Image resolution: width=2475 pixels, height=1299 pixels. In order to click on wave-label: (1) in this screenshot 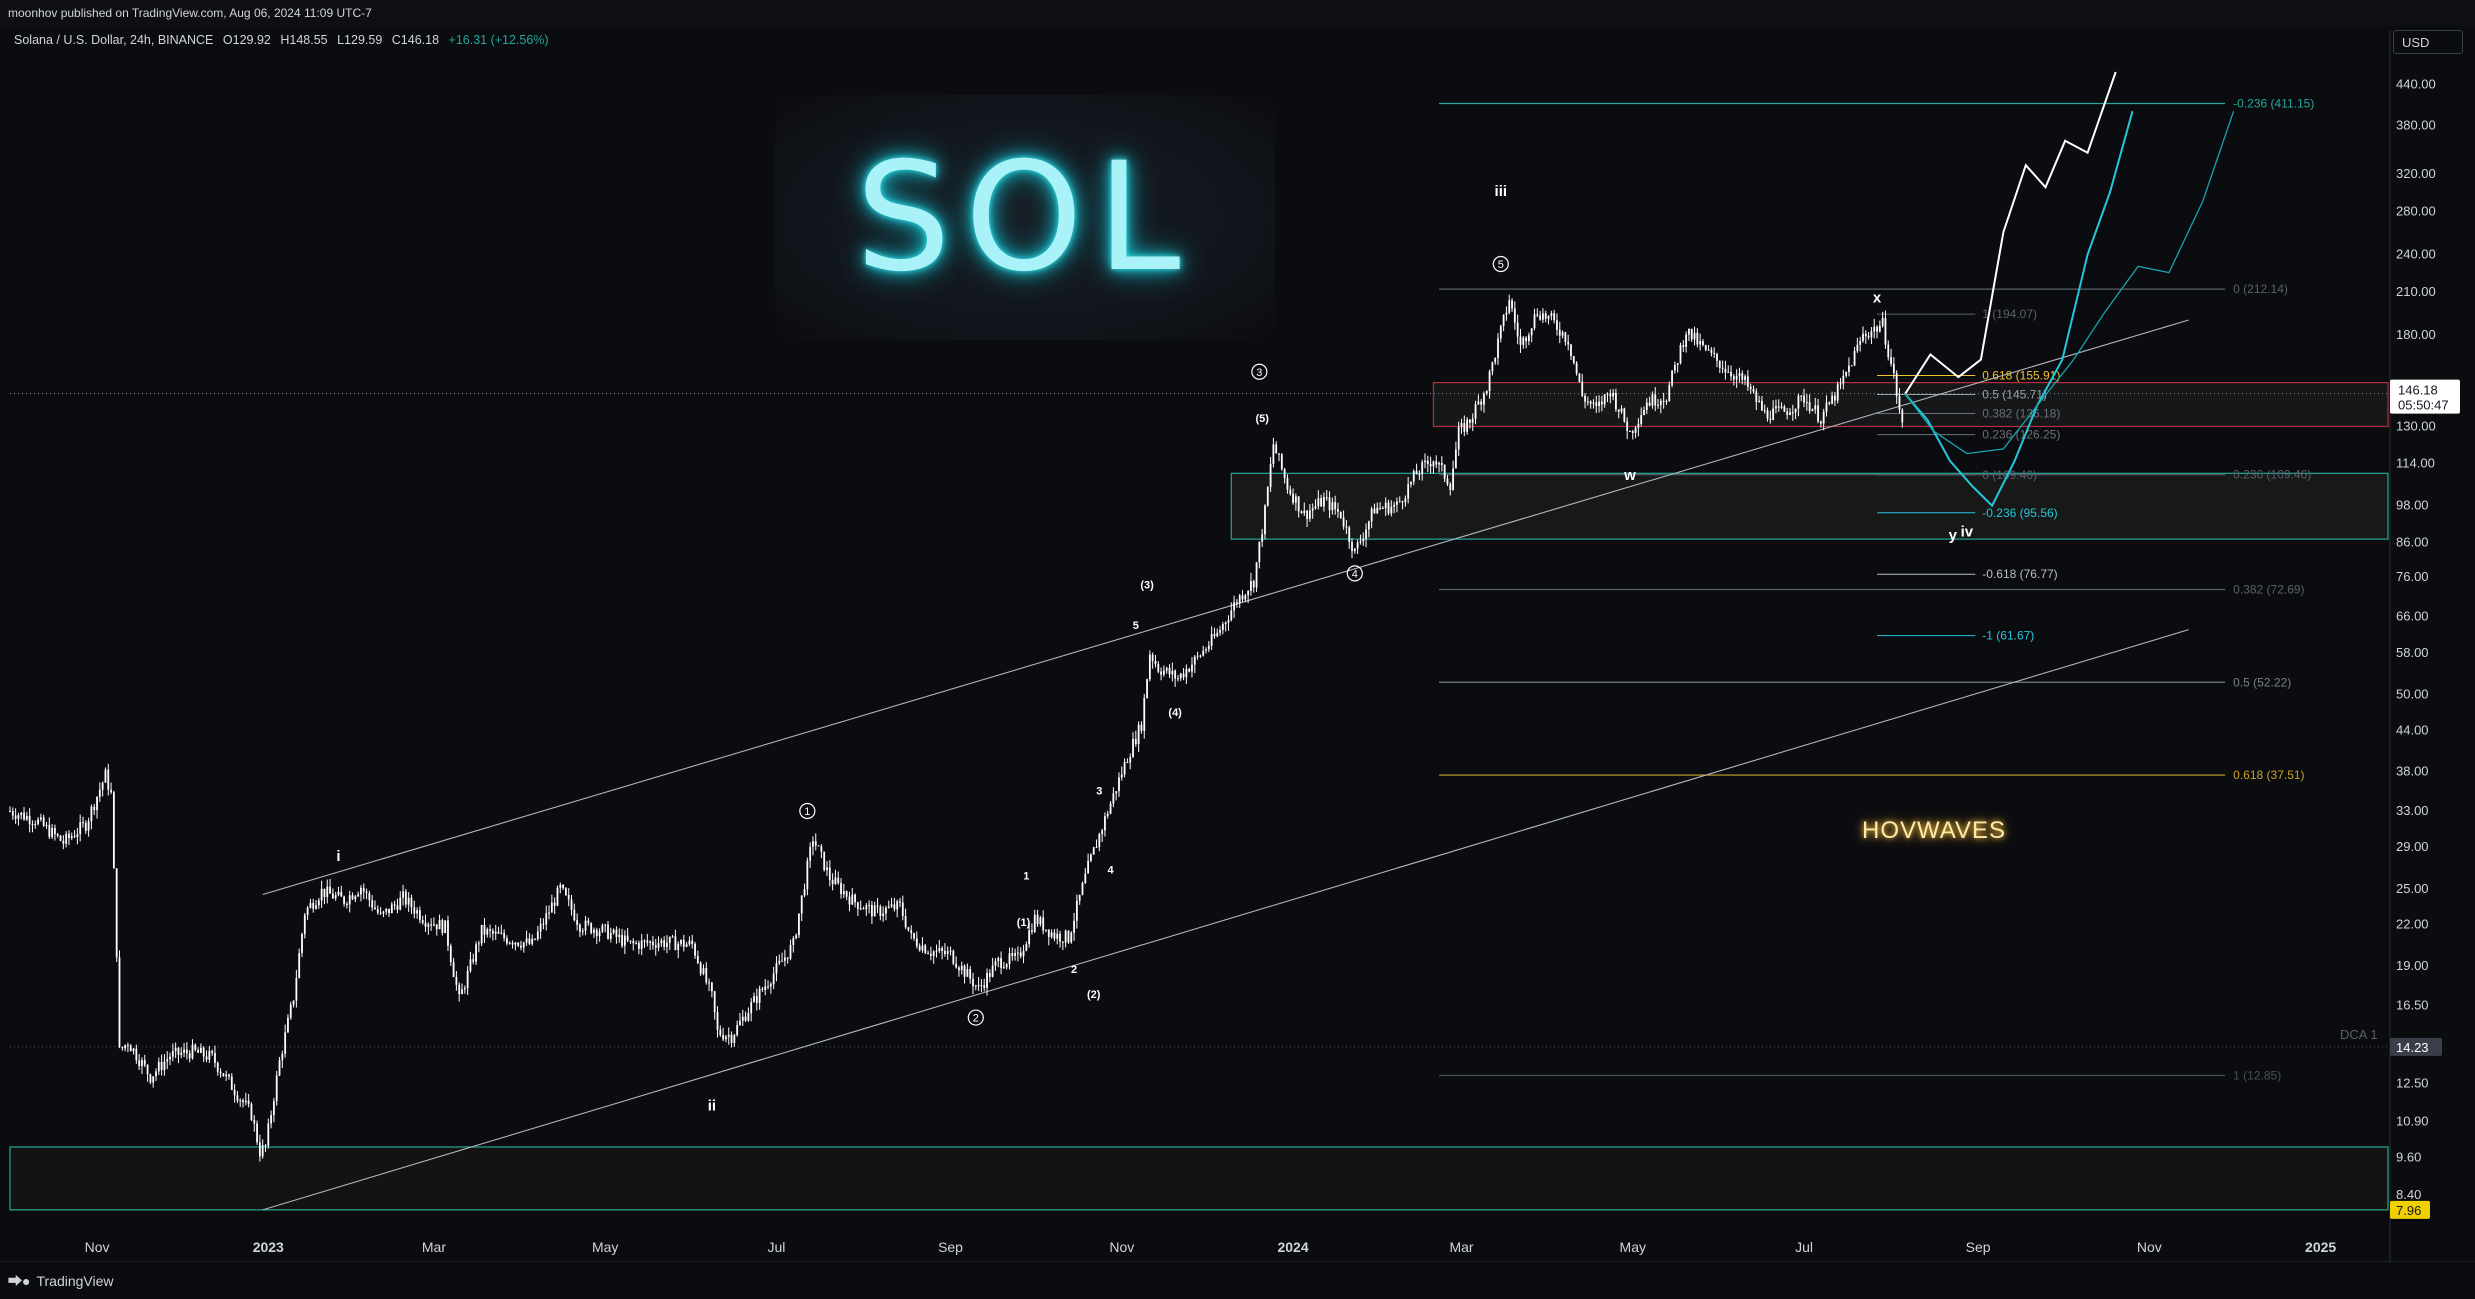, I will do `click(1024, 923)`.